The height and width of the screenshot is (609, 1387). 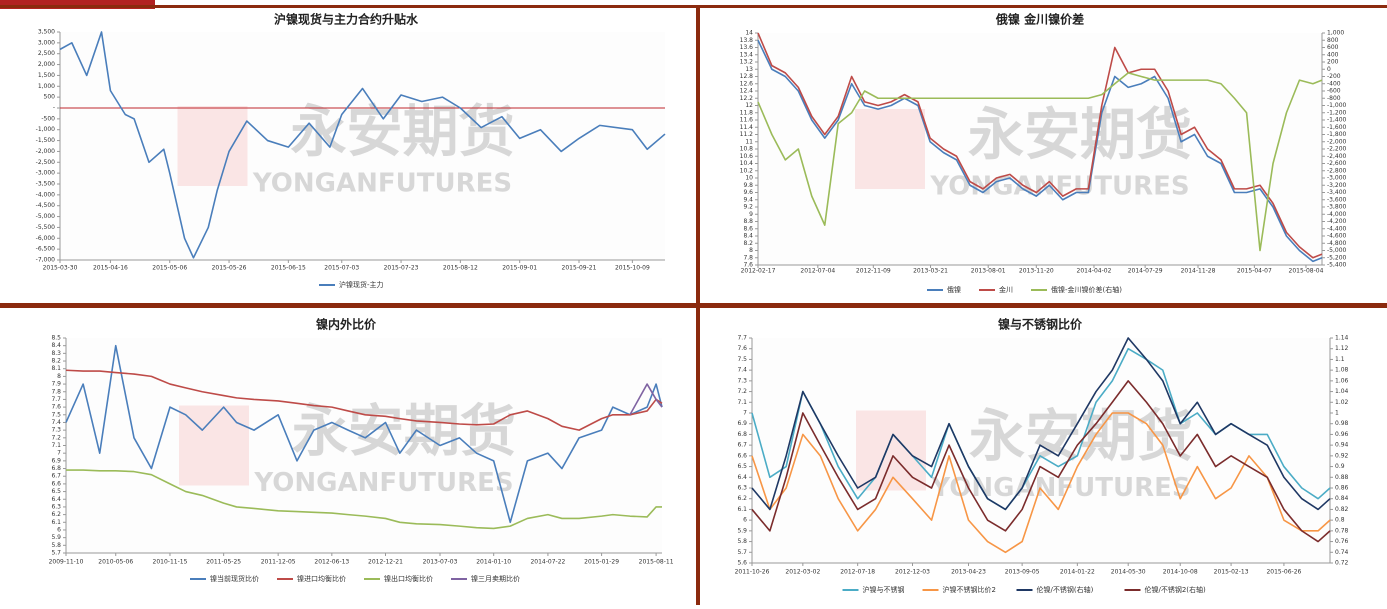 What do you see at coordinates (440, 562) in the screenshot?
I see `x-tick-label: 2013-07-03` at bounding box center [440, 562].